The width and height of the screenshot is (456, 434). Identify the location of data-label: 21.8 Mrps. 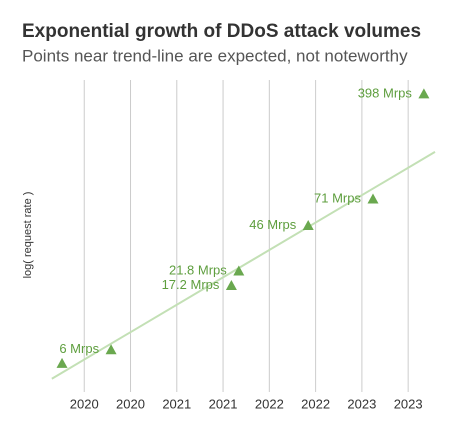
(198, 269).